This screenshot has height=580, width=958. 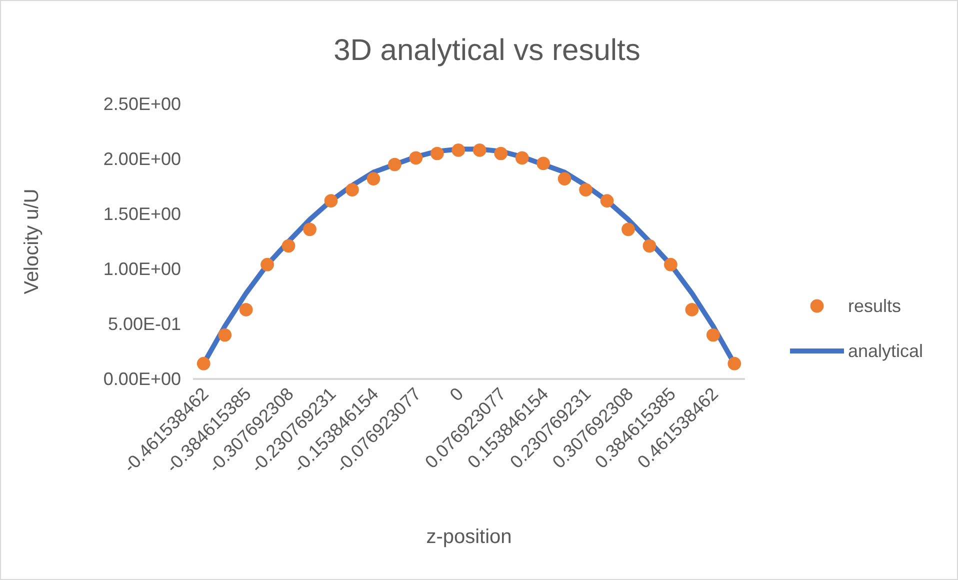 What do you see at coordinates (886, 351) in the screenshot?
I see `legend-label: analytical` at bounding box center [886, 351].